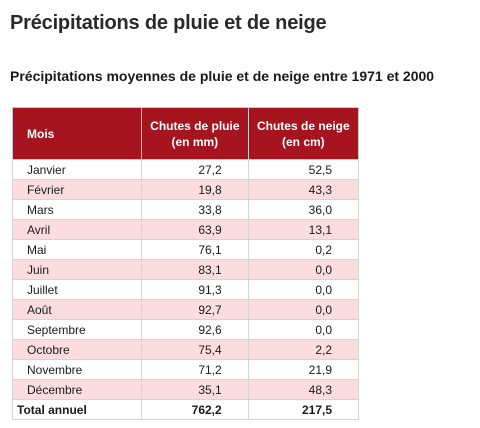  I want to click on table-row: Août 92,7 0,0, so click(186, 309).